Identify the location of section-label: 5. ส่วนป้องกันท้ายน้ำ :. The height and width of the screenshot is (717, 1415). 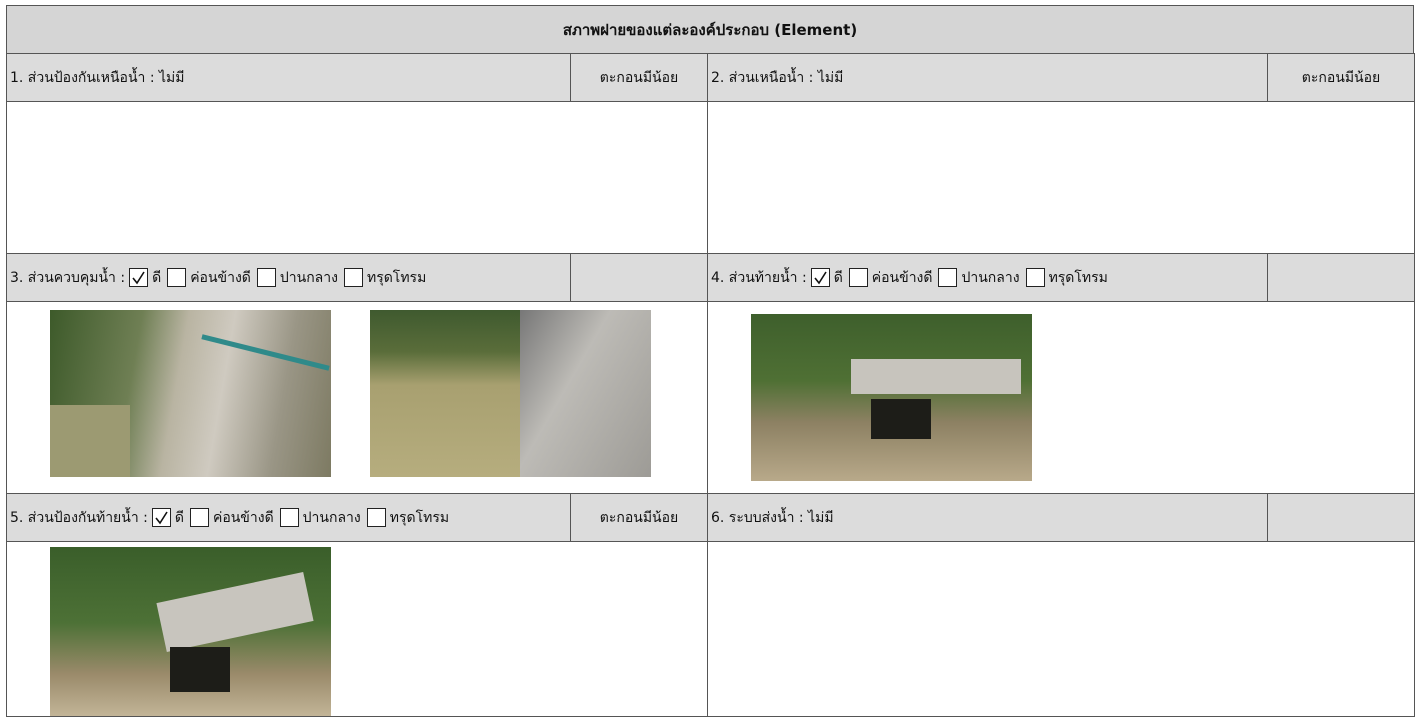
(79, 517).